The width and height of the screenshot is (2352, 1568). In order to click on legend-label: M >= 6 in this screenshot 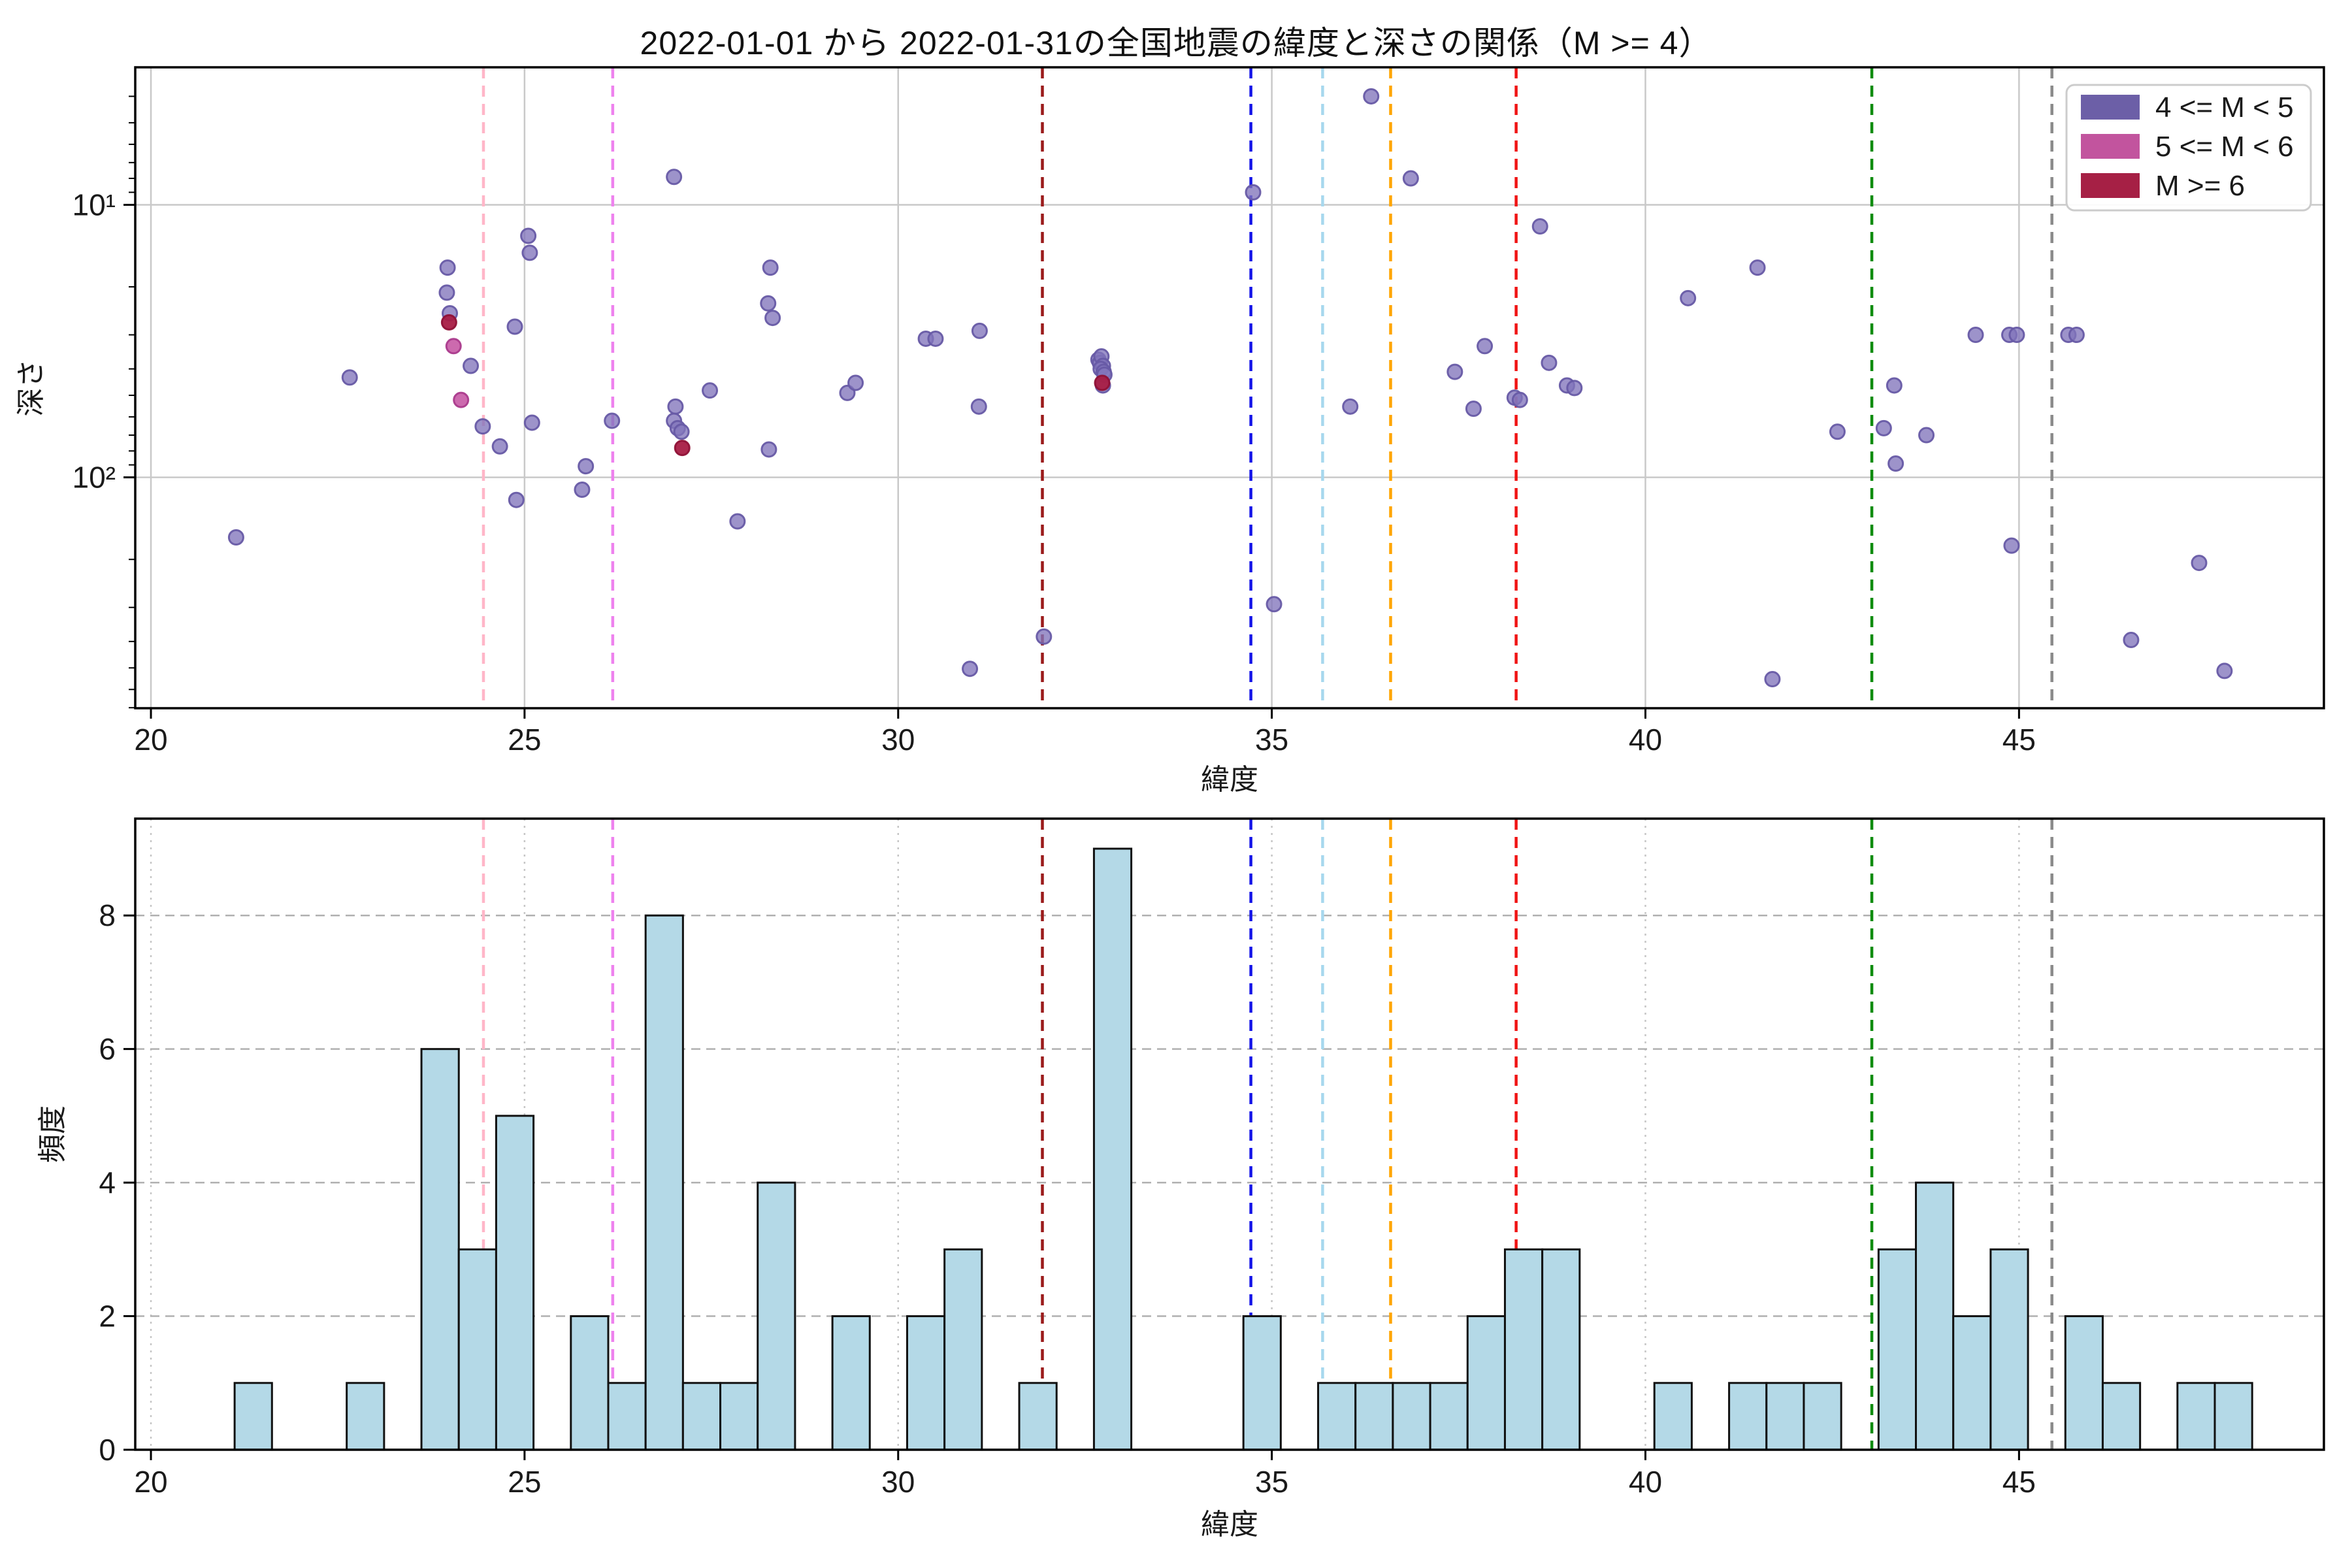, I will do `click(2200, 186)`.